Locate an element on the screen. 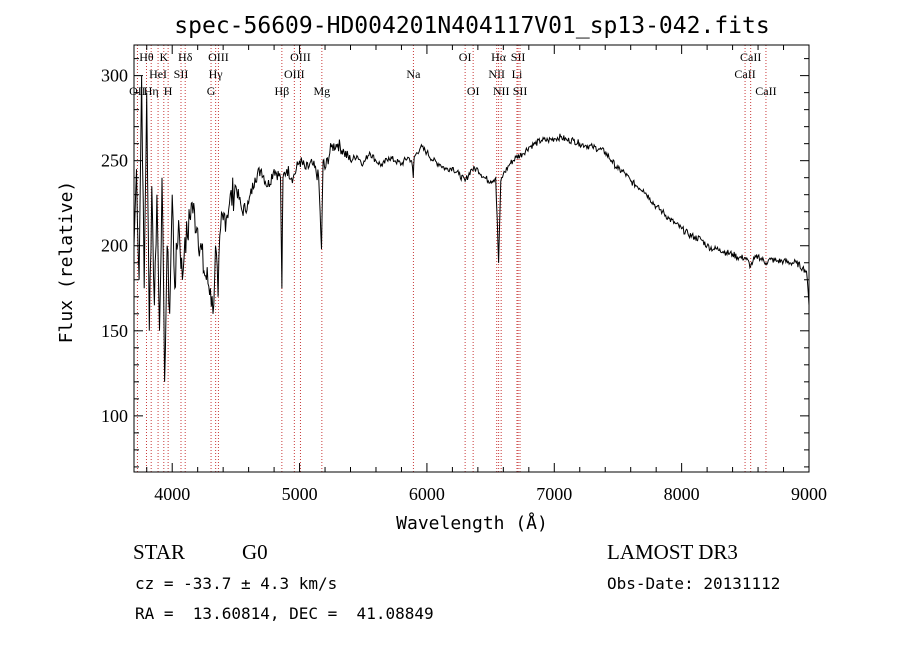 The image size is (900, 649). x-tick-label: 5000 is located at coordinates (300, 494).